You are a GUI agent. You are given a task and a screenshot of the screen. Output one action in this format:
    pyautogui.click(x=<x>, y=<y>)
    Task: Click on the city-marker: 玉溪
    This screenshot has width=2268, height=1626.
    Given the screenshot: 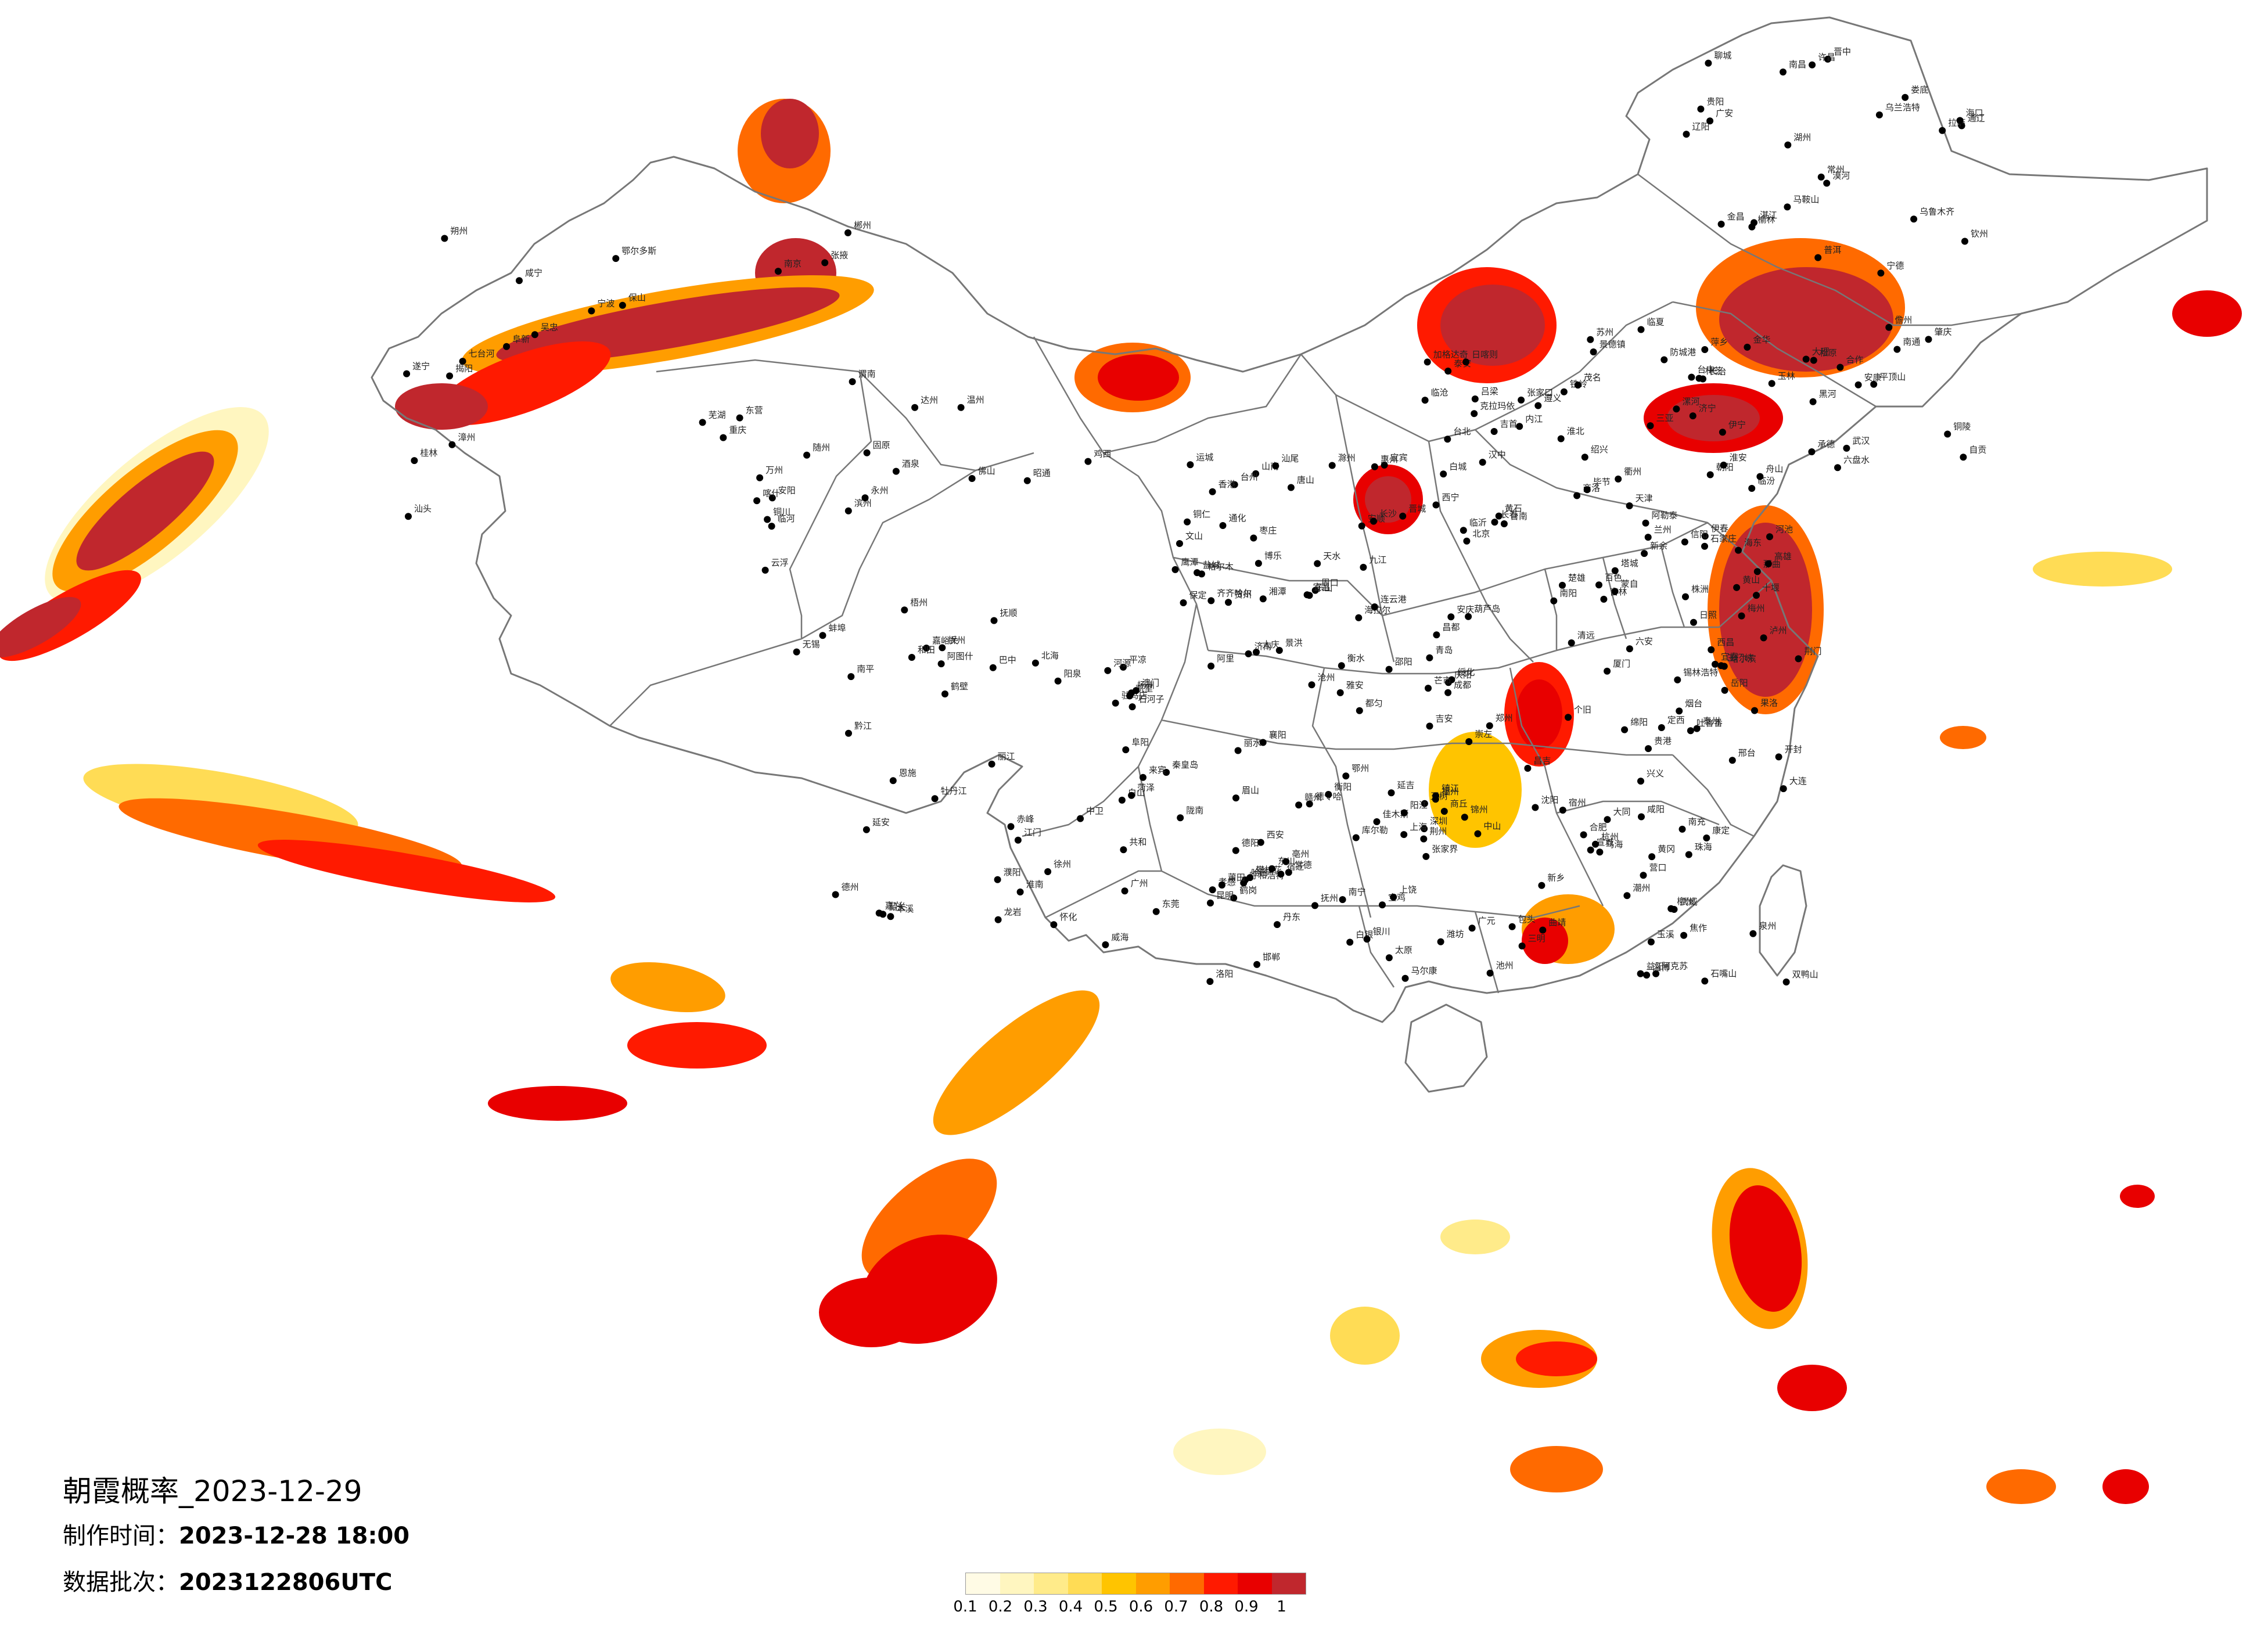 What is the action you would take?
    pyautogui.click(x=1660, y=937)
    